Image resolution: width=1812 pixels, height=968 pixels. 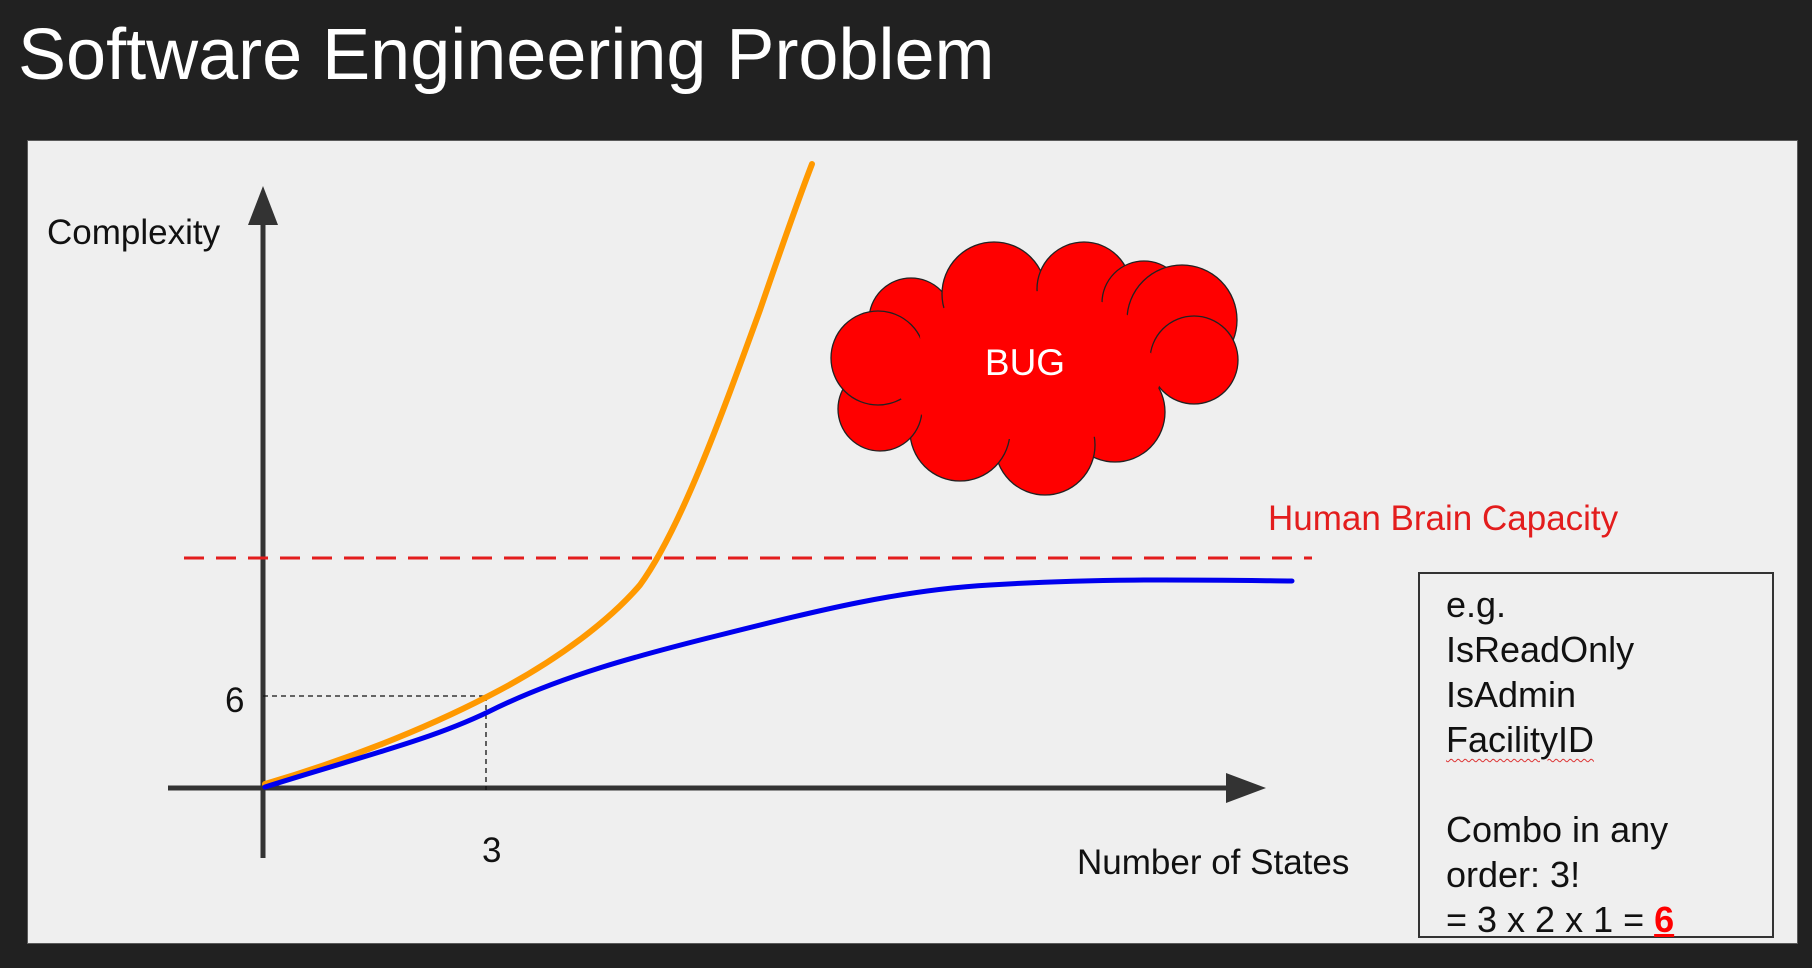 I want to click on example-item-isadmin: IsAdmin, so click(x=1511, y=694).